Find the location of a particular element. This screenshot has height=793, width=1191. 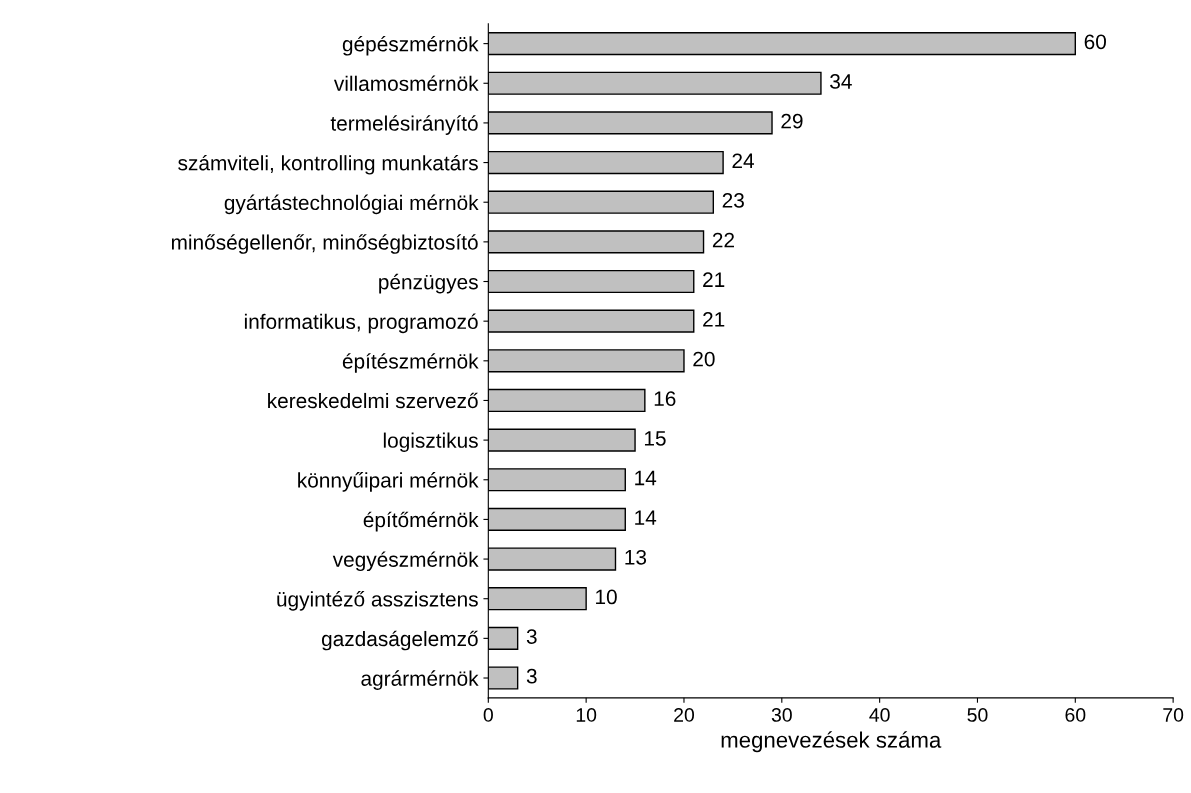

y-tick-label: termelésirányító is located at coordinates (404, 125).